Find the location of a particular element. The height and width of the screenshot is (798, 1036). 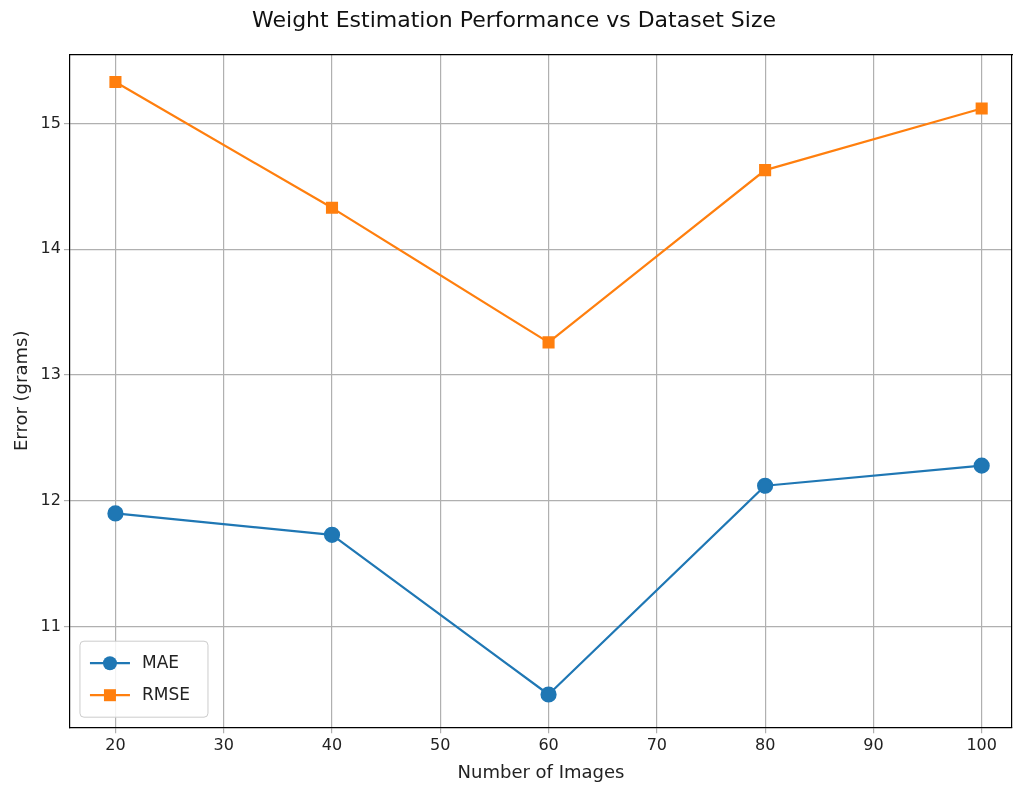

y-tick-label: 13 is located at coordinates (50, 374).